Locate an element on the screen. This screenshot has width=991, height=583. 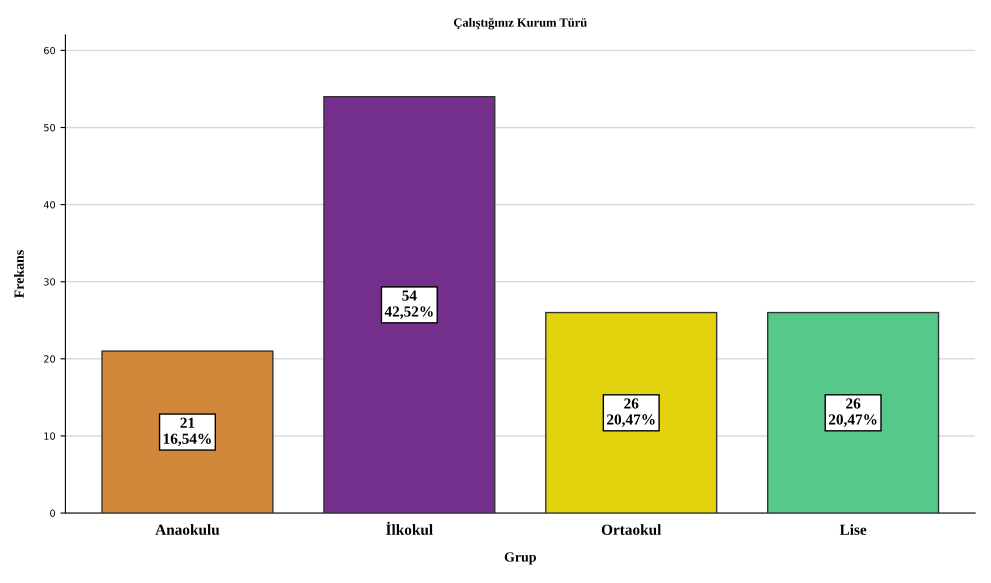
data-label: 21 16,54% is located at coordinates (187, 432).